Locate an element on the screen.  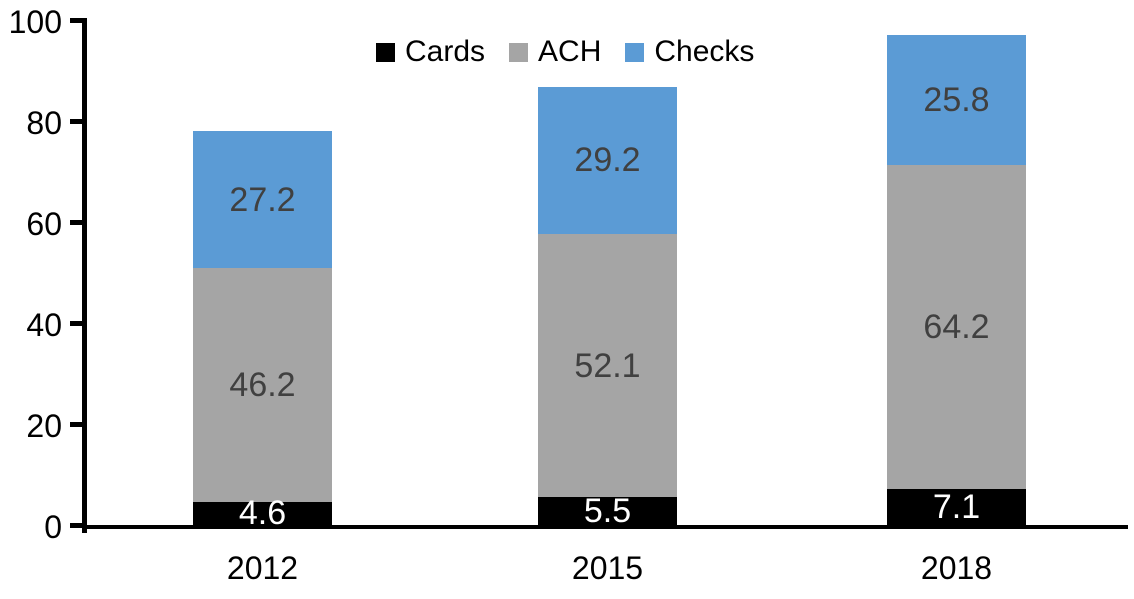
bar-2015: 5.5 52.1 29.2 is located at coordinates (607, 308).